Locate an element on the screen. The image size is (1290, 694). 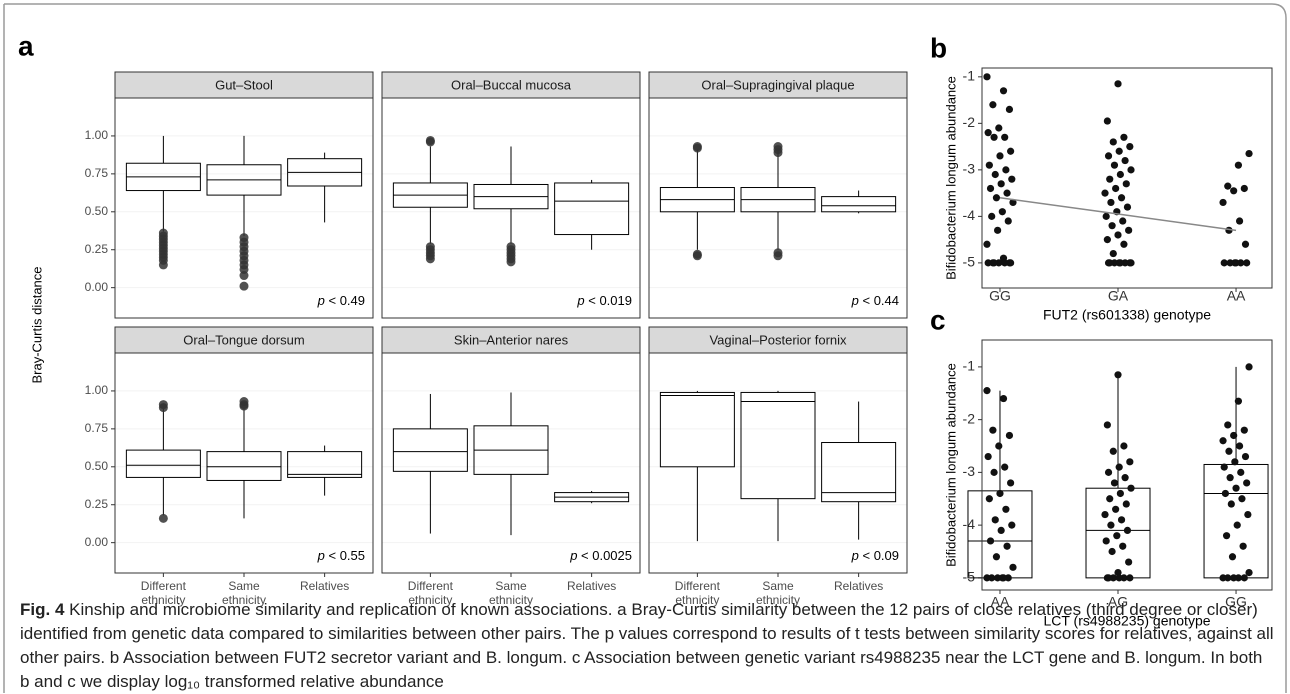
y-tick-label: -2 is located at coordinates (969, 418).